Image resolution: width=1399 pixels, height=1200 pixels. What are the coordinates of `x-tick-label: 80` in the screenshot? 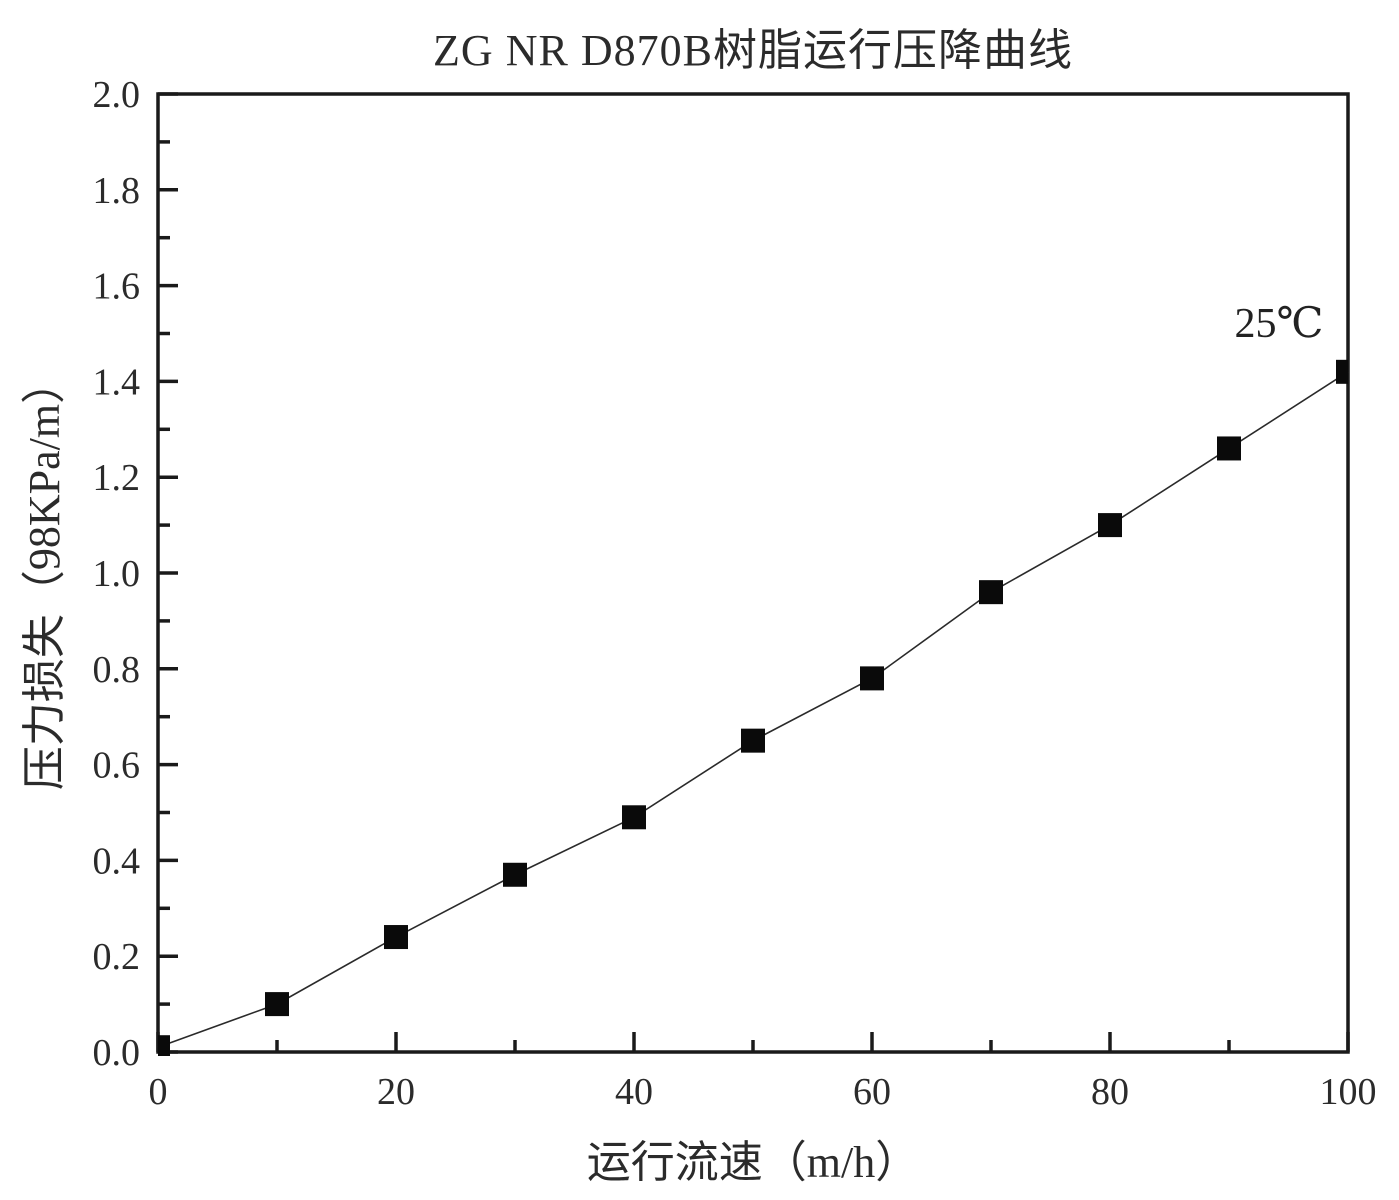 It's located at (1110, 1092).